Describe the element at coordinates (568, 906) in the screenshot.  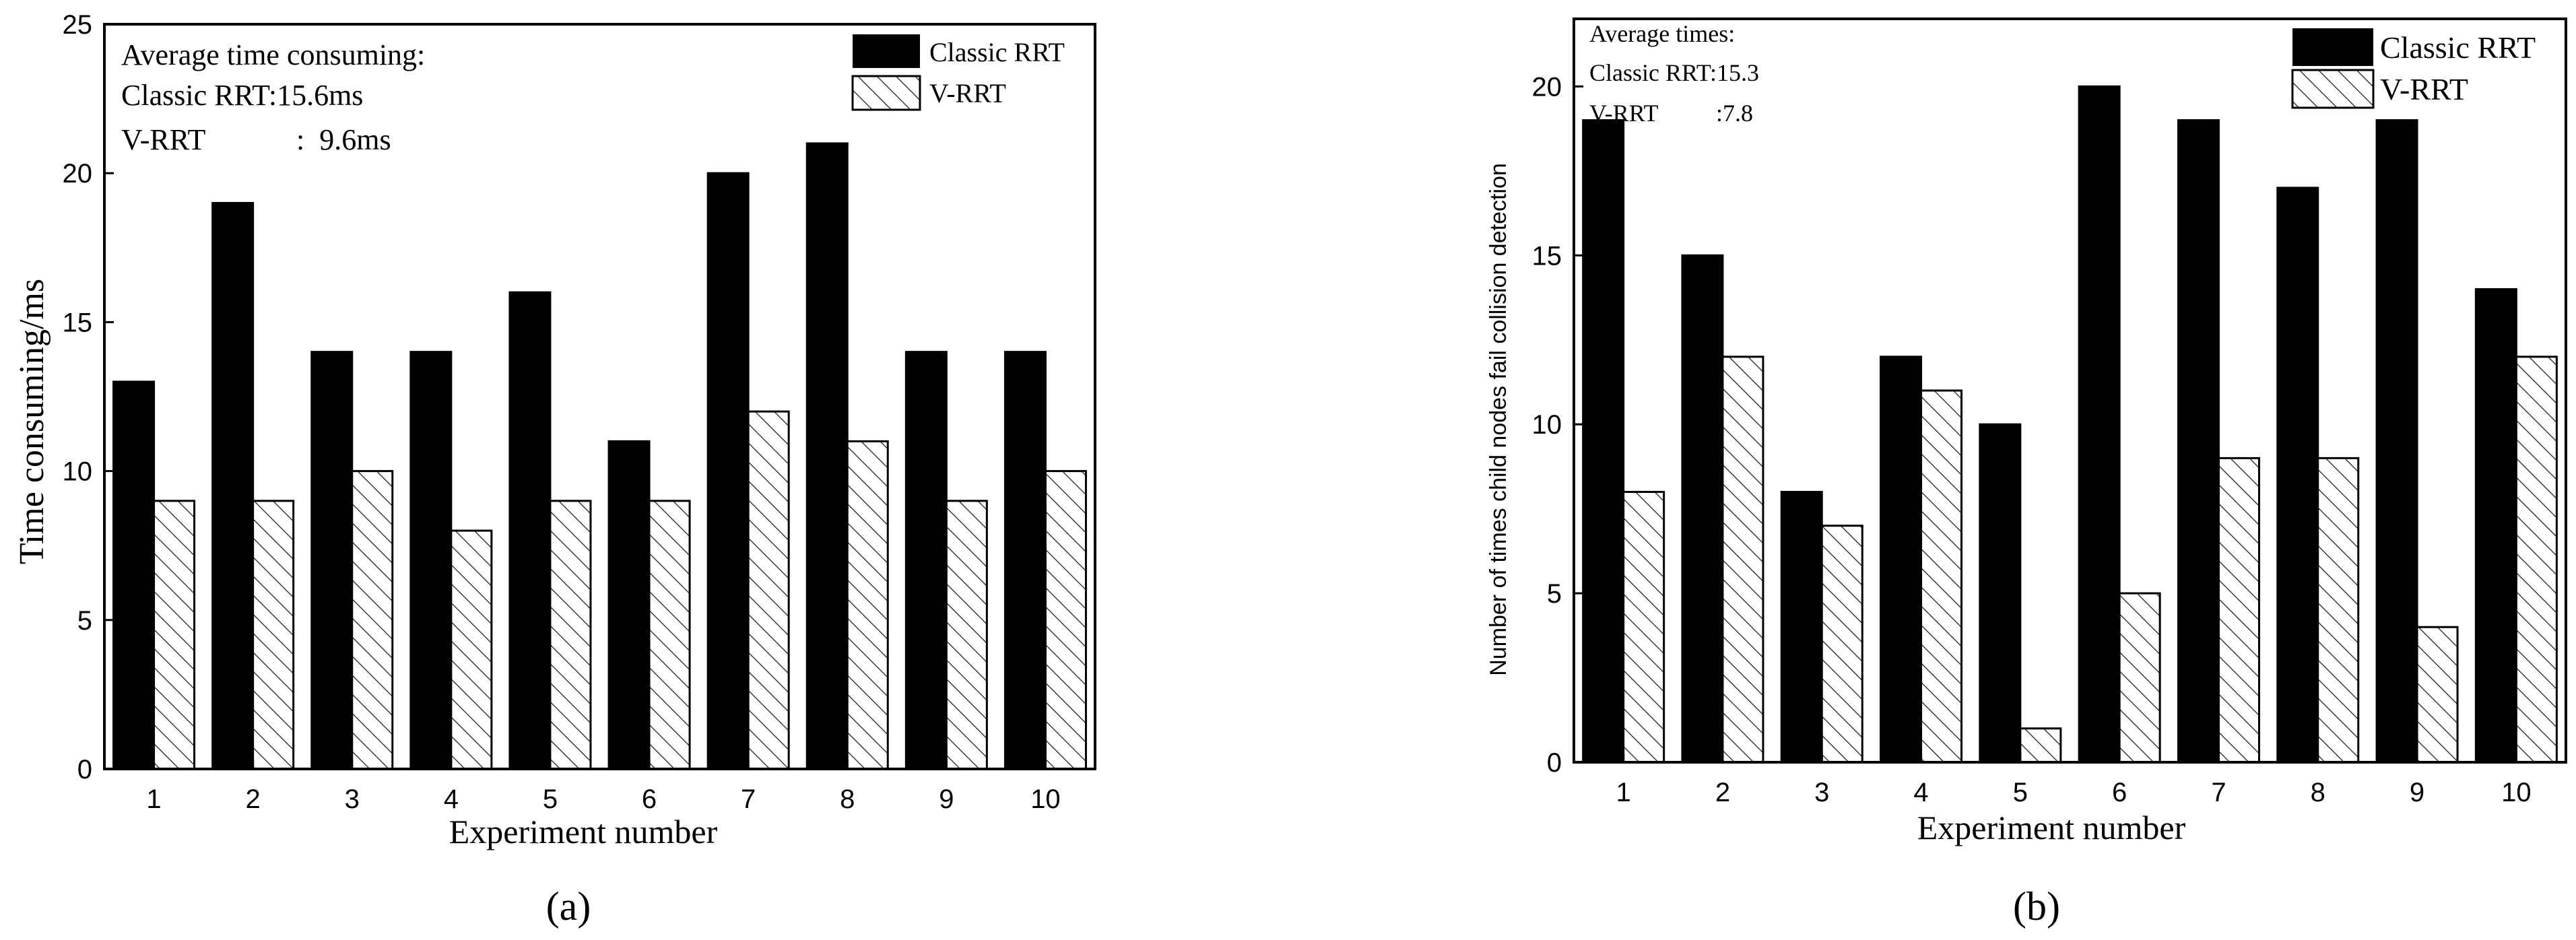
I see `panel-a-panel-label: (a)` at that location.